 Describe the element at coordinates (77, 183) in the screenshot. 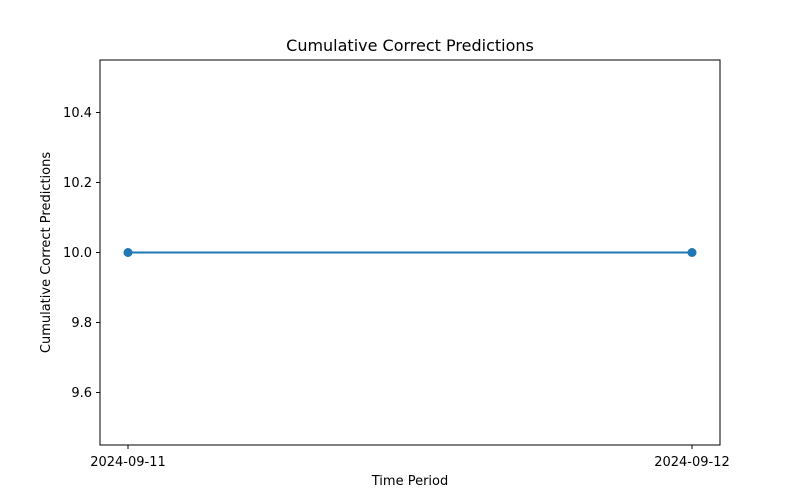

I see `y-tick-label: 10.2` at that location.